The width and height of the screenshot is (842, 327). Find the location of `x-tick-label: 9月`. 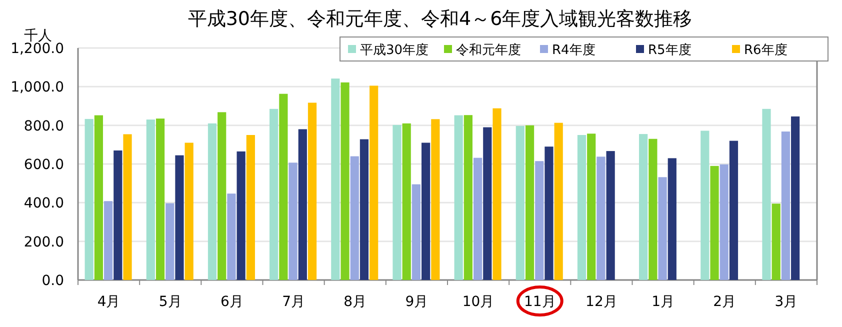

x-tick-label: 9月 is located at coordinates (416, 302).